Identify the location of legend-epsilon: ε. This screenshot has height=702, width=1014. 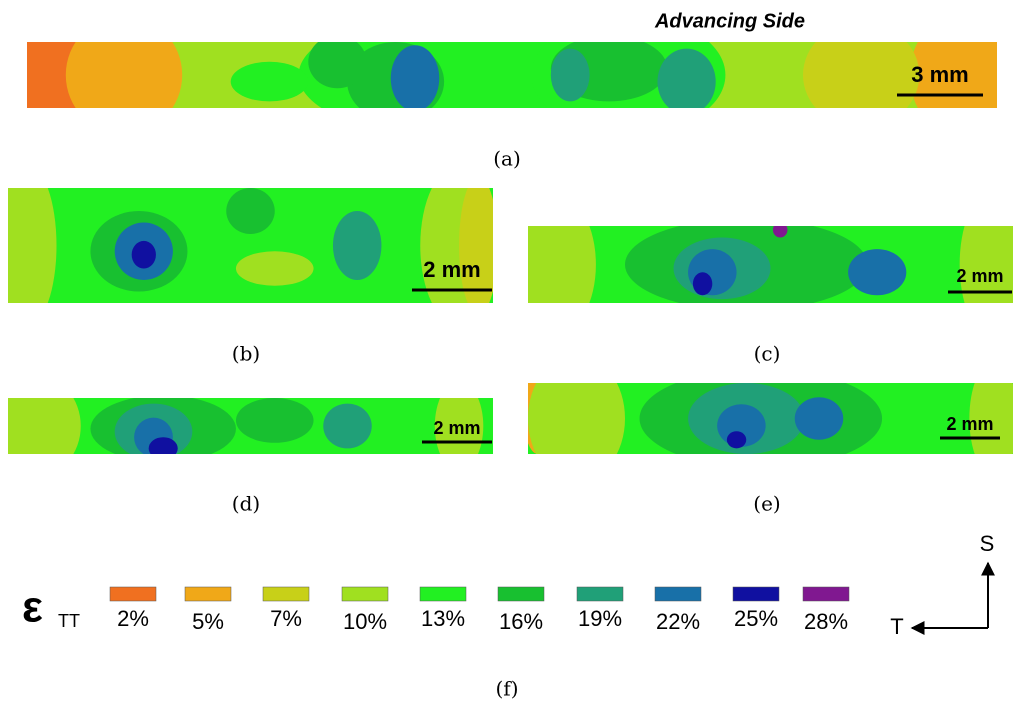
(32, 607).